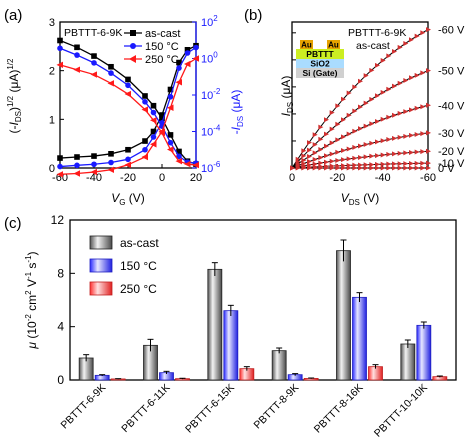 The width and height of the screenshot is (474, 445). What do you see at coordinates (287, 96) in the screenshot?
I see `panel-b-ylabel: IDS (μA)` at bounding box center [287, 96].